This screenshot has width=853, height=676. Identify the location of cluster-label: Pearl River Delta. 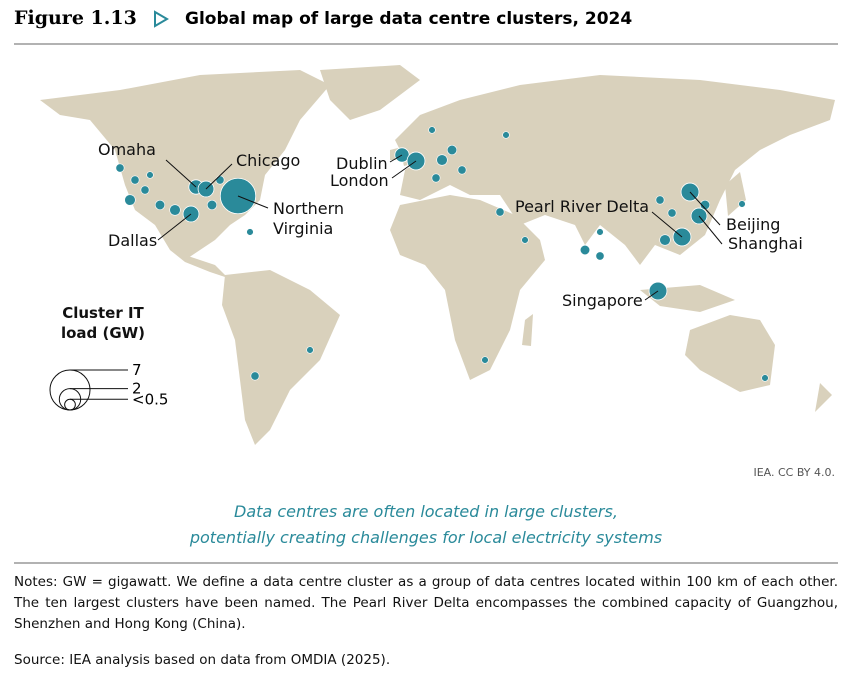
(582, 206).